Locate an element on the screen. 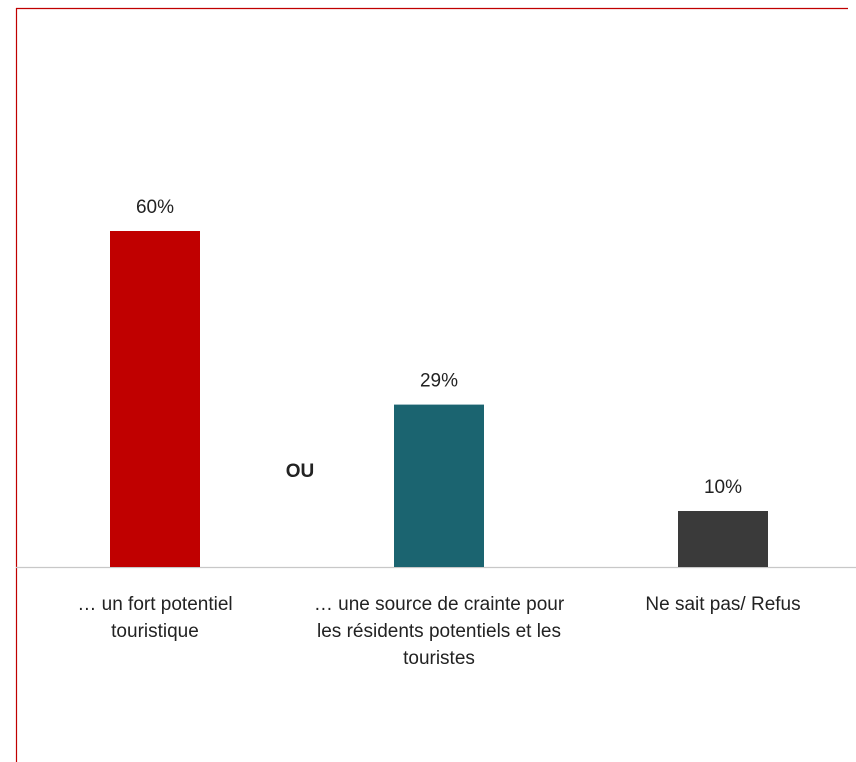 This screenshot has width=856, height=762. value-label: 10% is located at coordinates (723, 487).